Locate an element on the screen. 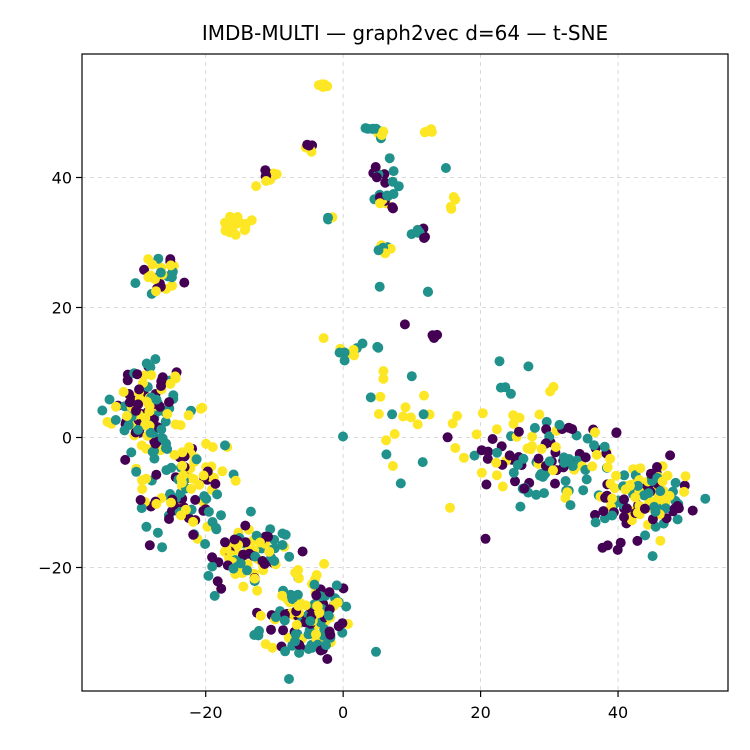  y-axis: −20 0 20 40 is located at coordinates (60, 373).